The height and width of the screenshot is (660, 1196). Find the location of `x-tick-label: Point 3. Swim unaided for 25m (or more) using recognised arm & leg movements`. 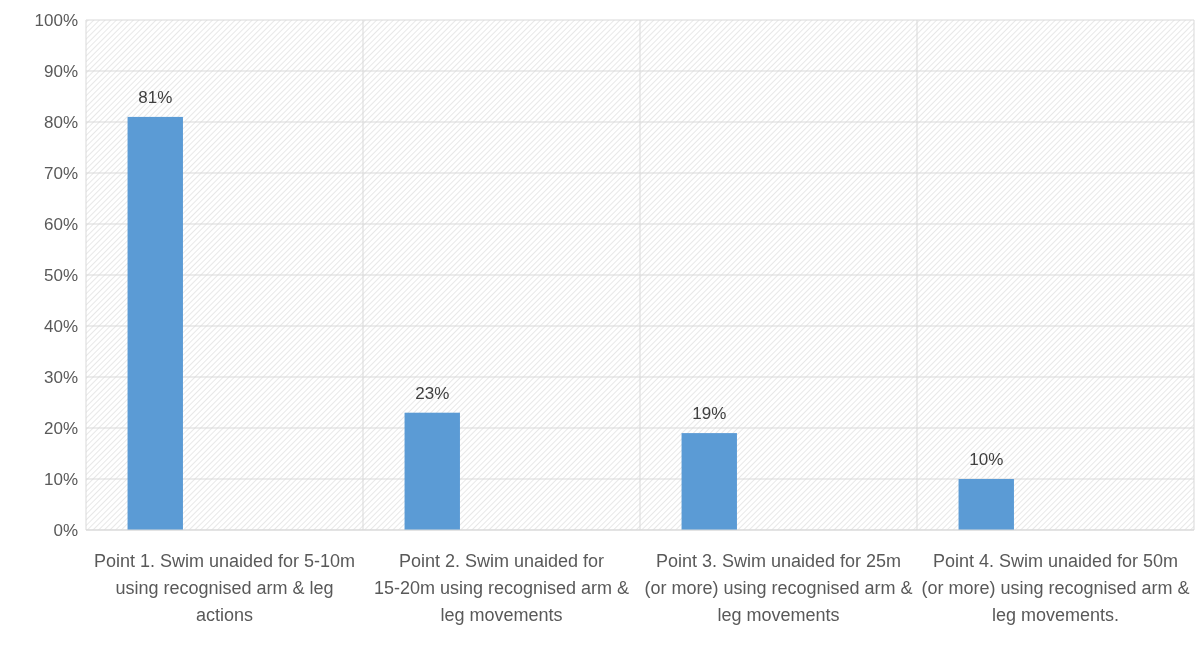

x-tick-label: Point 3. Swim unaided for 25m (or more) using recognised arm & leg movements is located at coordinates (778, 588).